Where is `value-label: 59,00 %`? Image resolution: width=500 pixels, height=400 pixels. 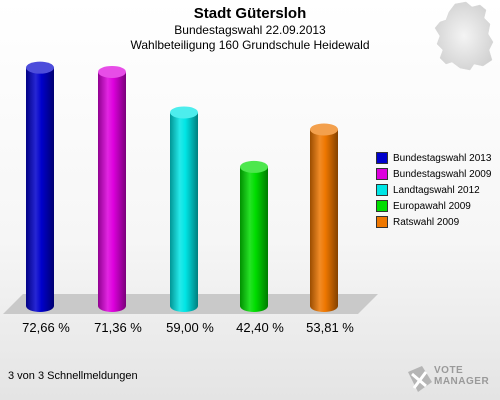
value-label: 59,00 % is located at coordinates (190, 327).